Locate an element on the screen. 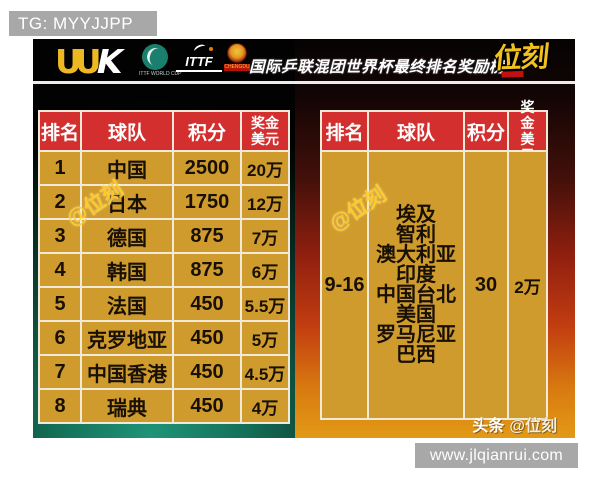  rank-cell: 4 is located at coordinates (60, 270).